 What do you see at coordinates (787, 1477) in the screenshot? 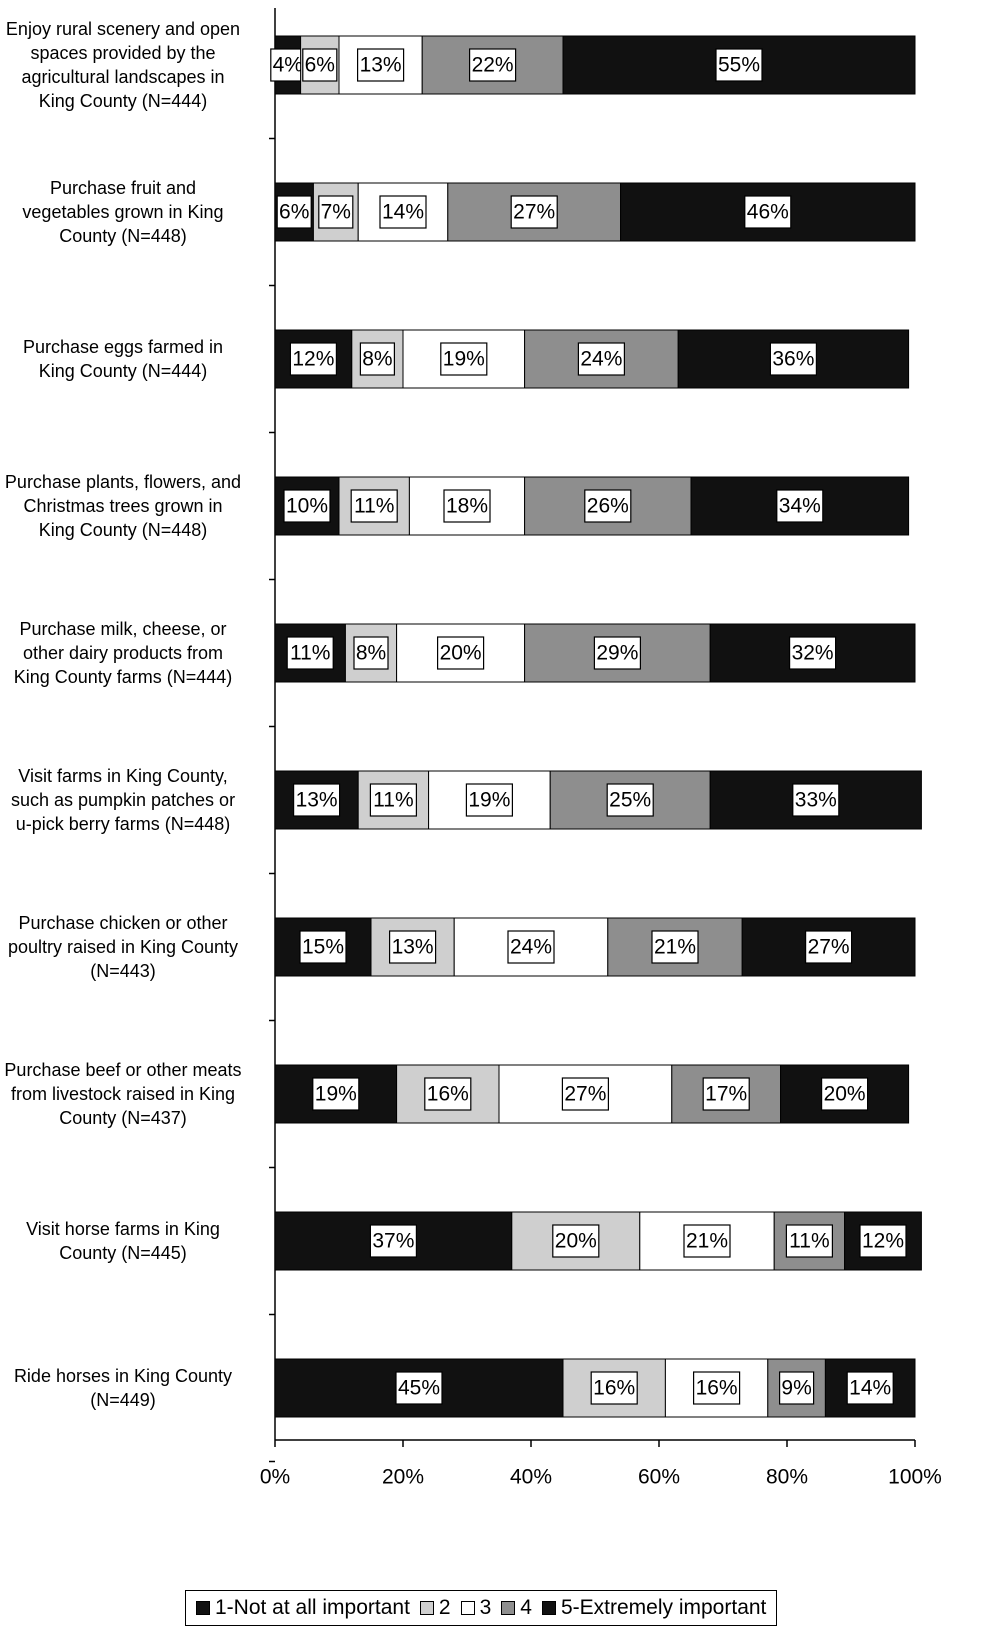
I see `x-tick-label: 80%` at bounding box center [787, 1477].